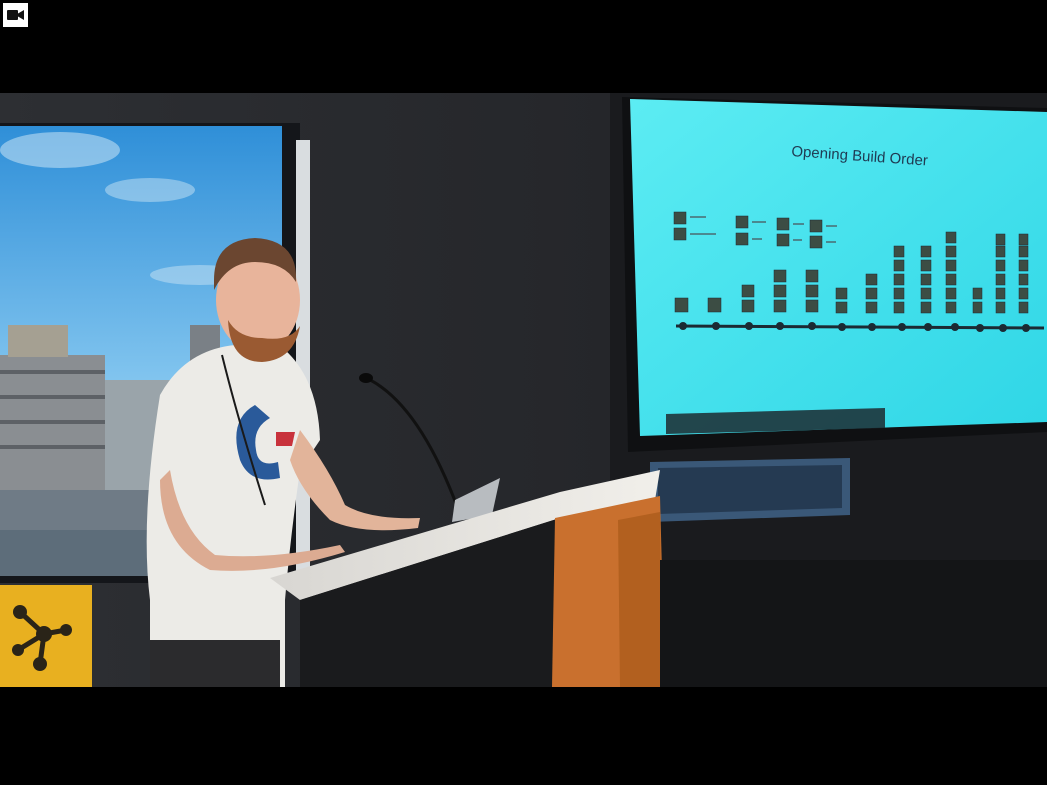 Image resolution: width=1047 pixels, height=785 pixels. What do you see at coordinates (859, 271) in the screenshot?
I see `build-order-diagram` at bounding box center [859, 271].